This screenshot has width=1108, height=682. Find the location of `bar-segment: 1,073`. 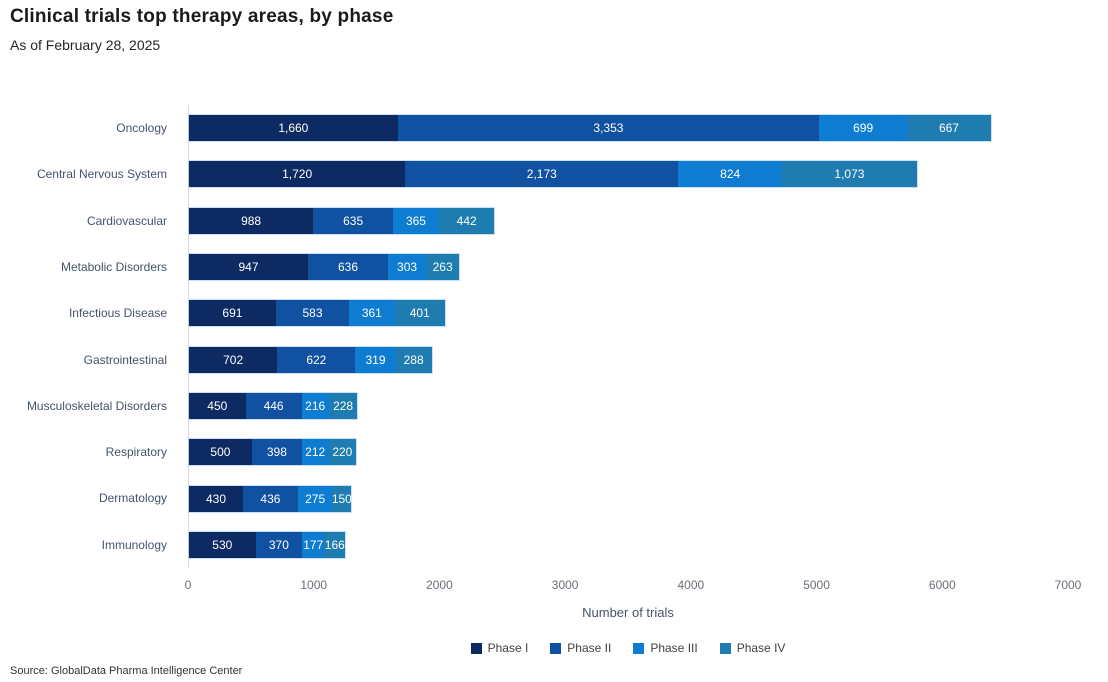

bar-segment: 1,073 is located at coordinates (849, 174).